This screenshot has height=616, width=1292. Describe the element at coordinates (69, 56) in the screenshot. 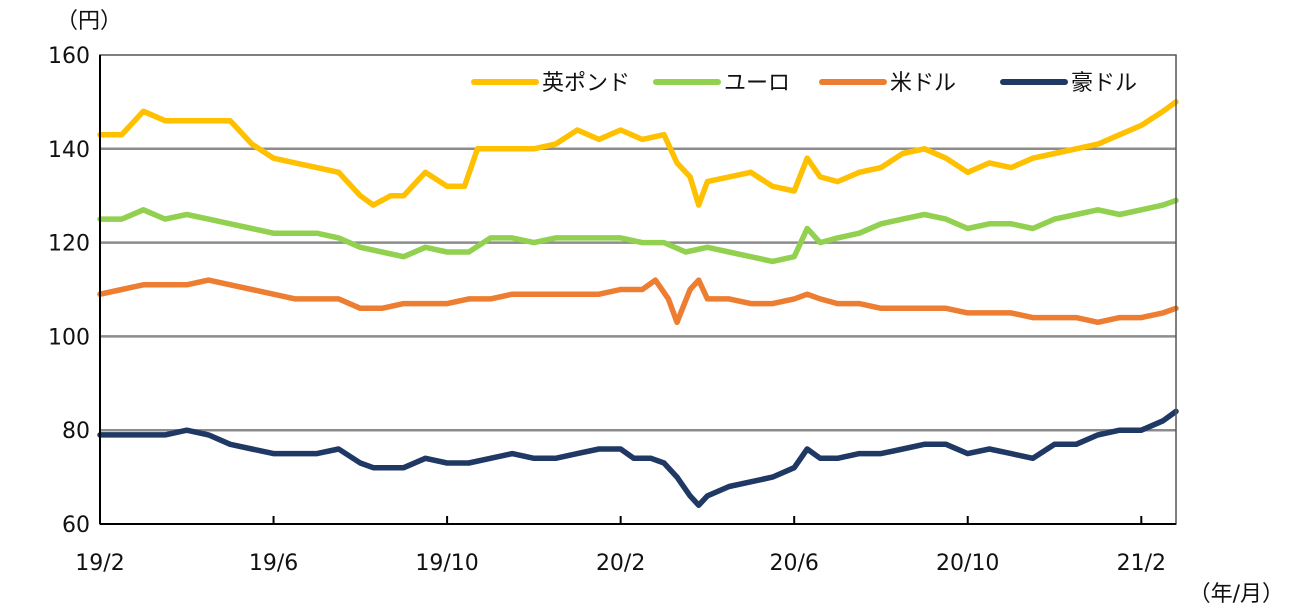

I see `y-tick-label: 160` at that location.